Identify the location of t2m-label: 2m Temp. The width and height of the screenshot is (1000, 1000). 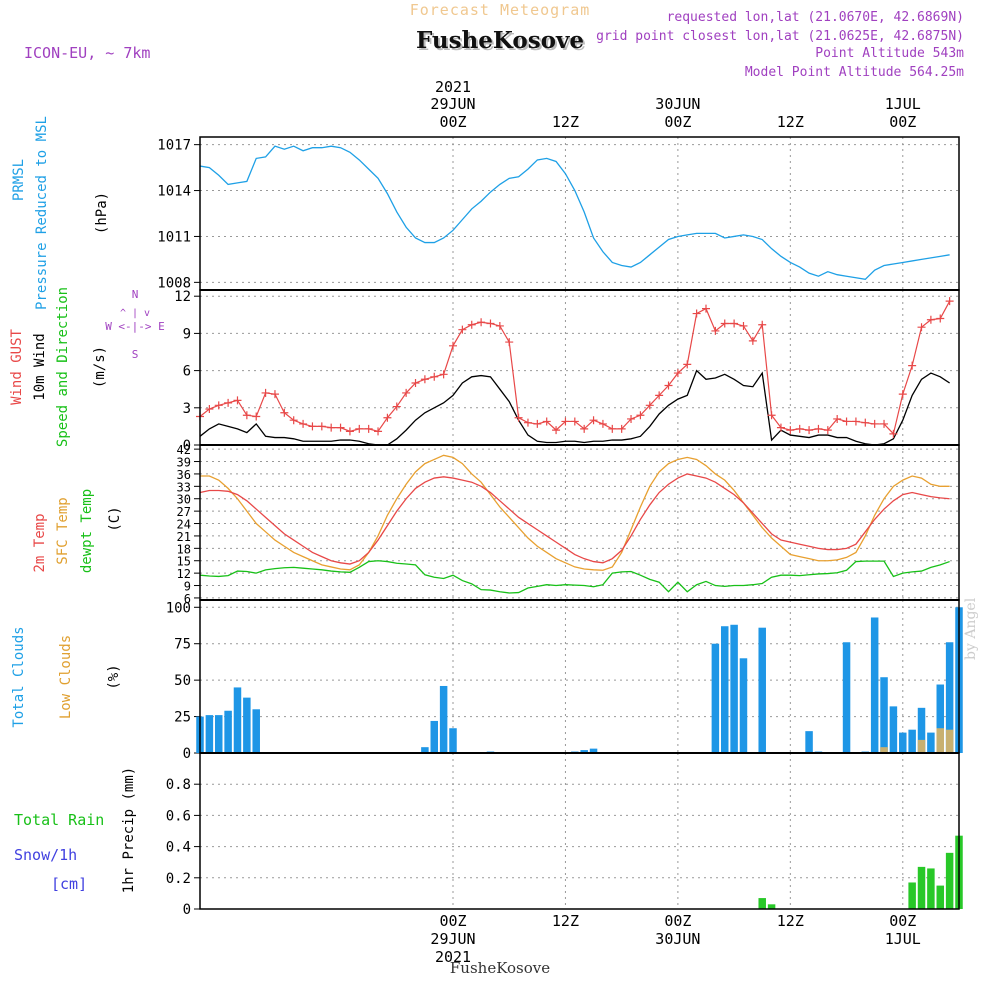
(40, 542).